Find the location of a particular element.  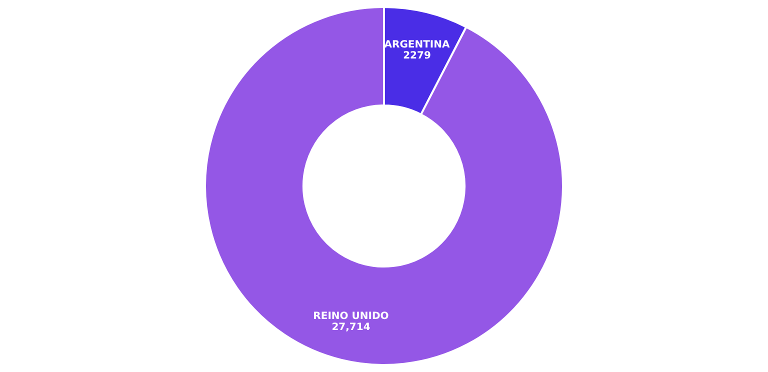

slice-label: ARGENTINA is located at coordinates (417, 44).